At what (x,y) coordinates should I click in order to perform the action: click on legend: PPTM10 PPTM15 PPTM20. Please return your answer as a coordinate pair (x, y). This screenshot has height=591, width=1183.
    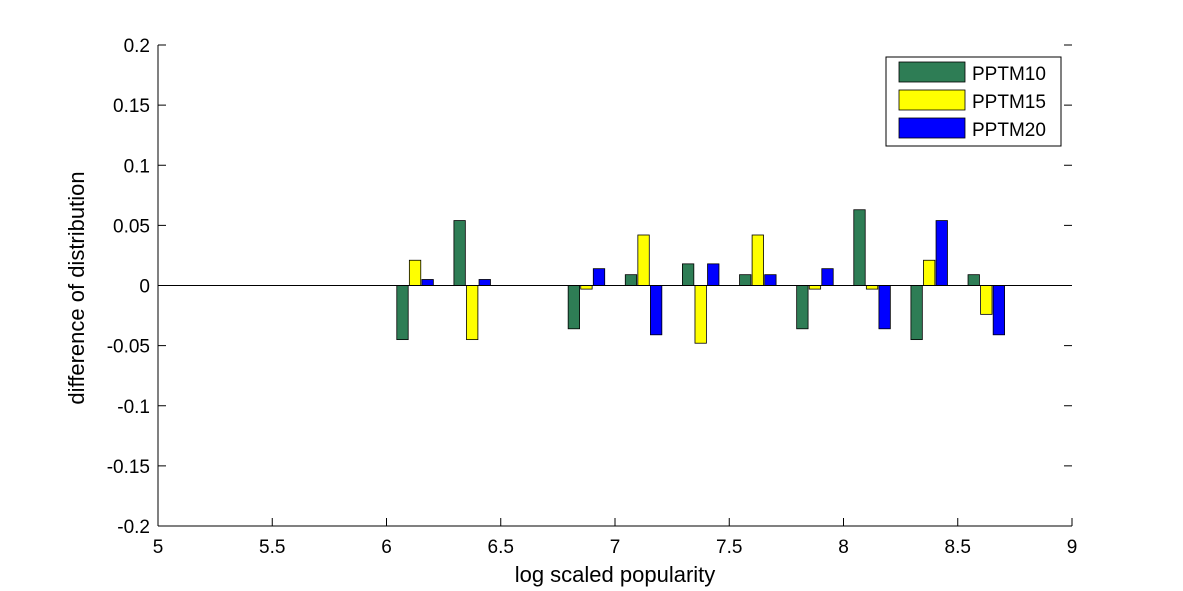
    Looking at the image, I should click on (973, 101).